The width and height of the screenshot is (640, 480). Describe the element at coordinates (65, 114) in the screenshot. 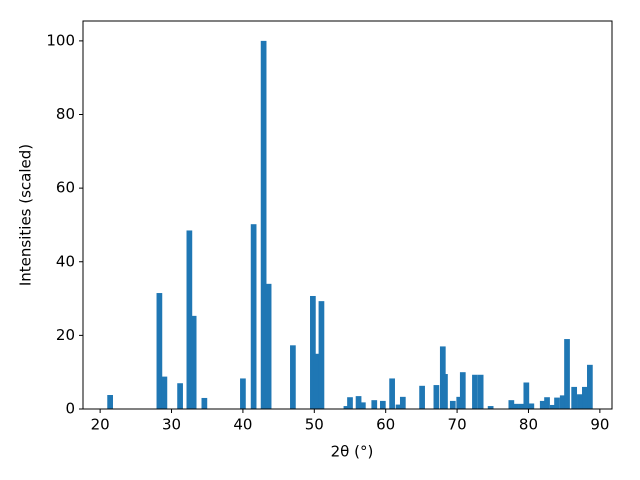

I see `y-tick-label: 80` at that location.